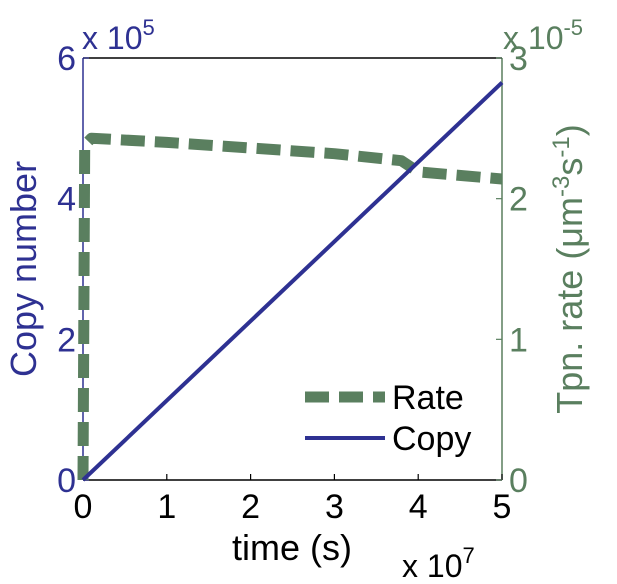 The width and height of the screenshot is (617, 584). What do you see at coordinates (518, 340) in the screenshot?
I see `y-right-tick-label: 1` at bounding box center [518, 340].